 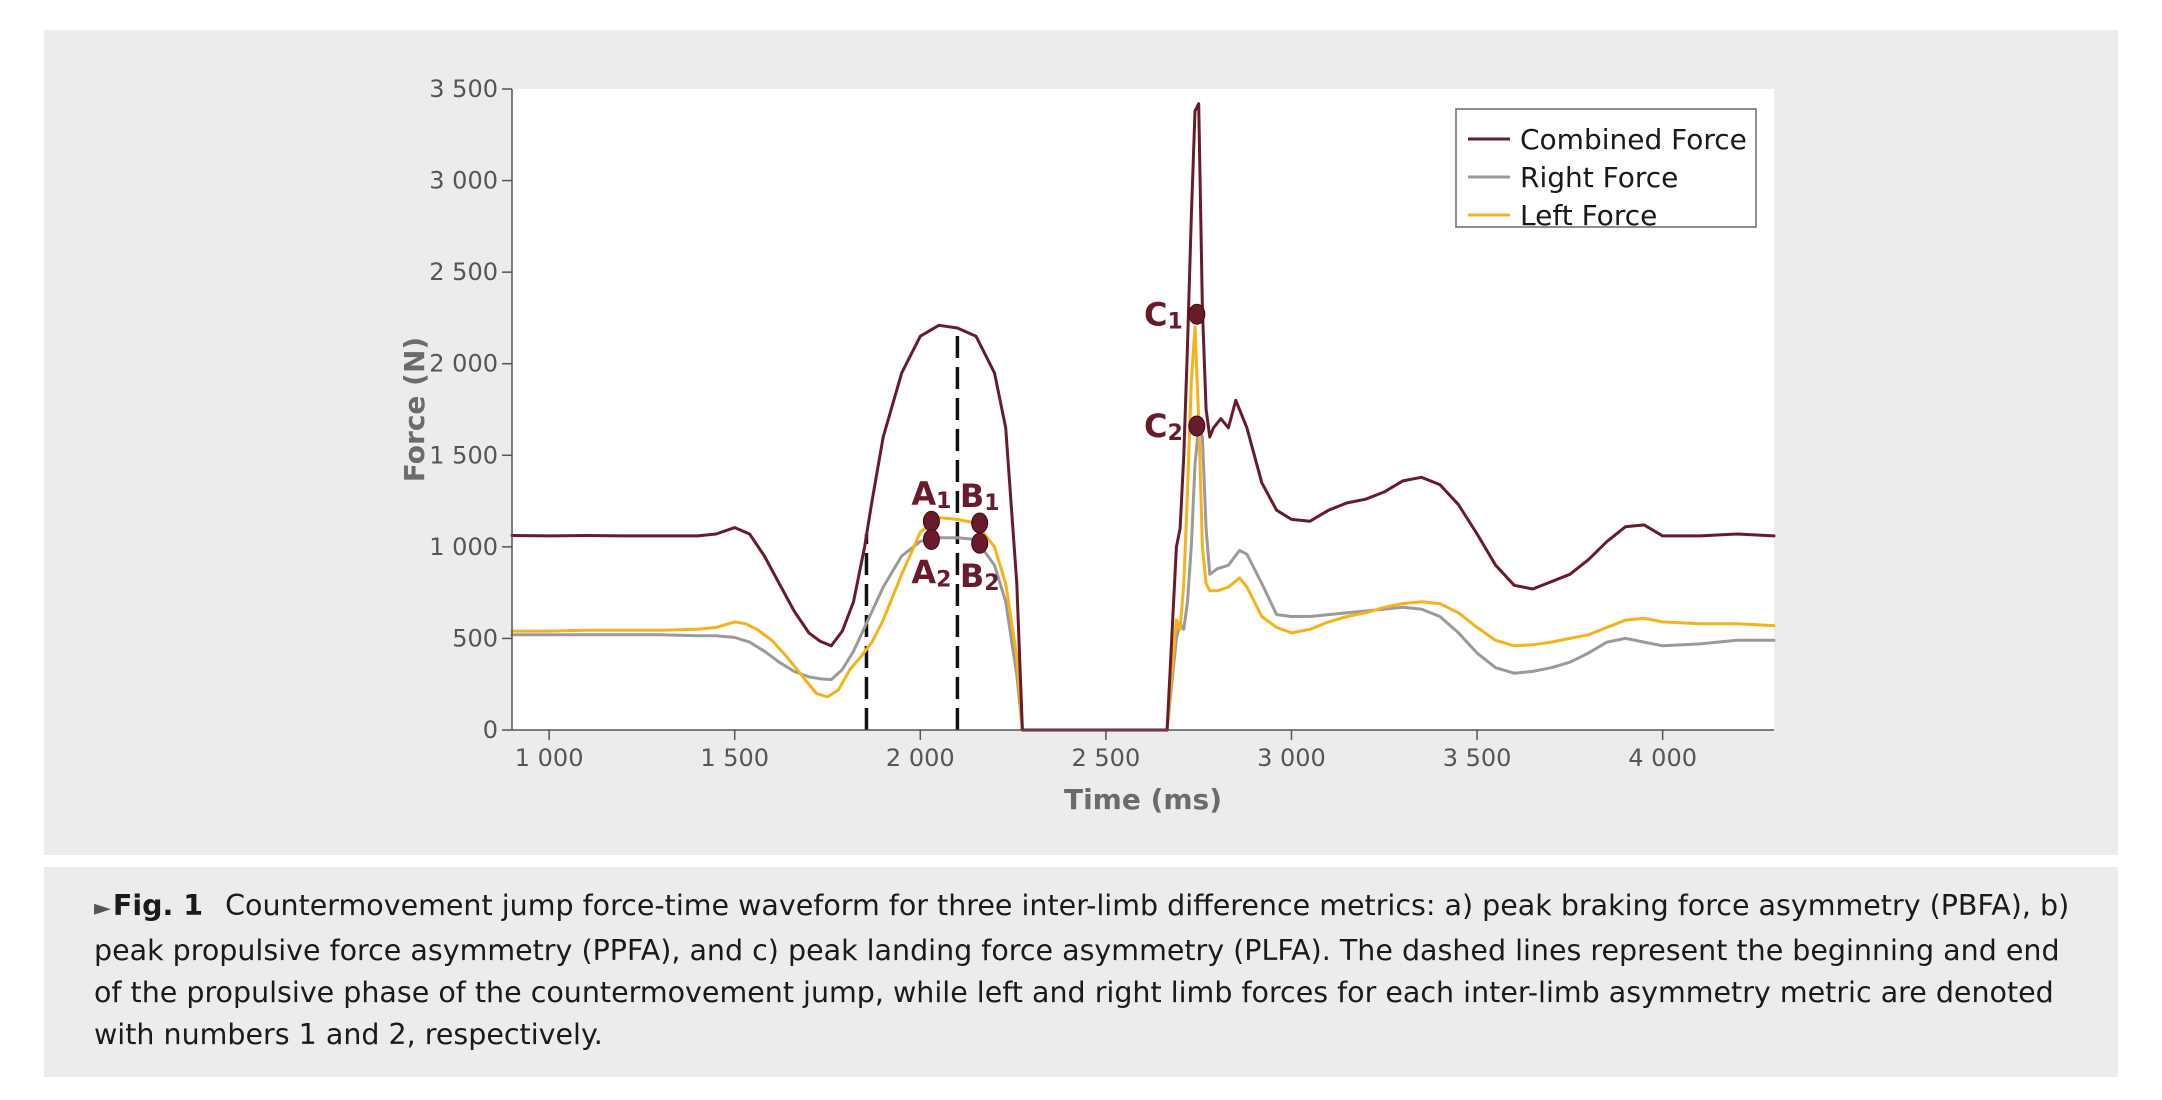 I want to click on y-tick-label: 0, so click(x=490, y=730).